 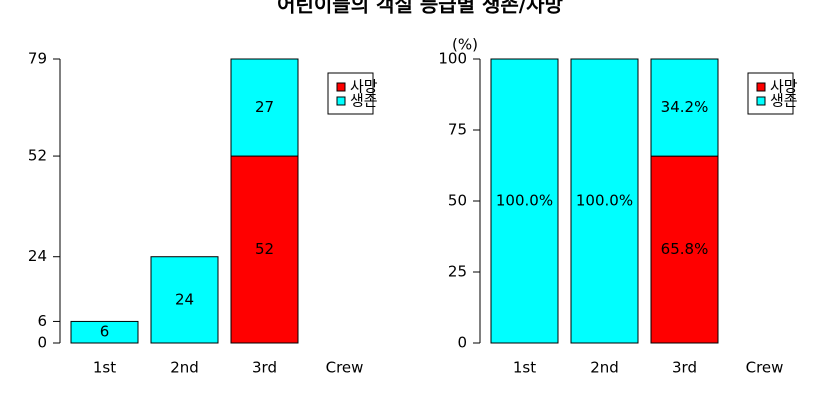 I want to click on data-label: 27, so click(x=264, y=107).